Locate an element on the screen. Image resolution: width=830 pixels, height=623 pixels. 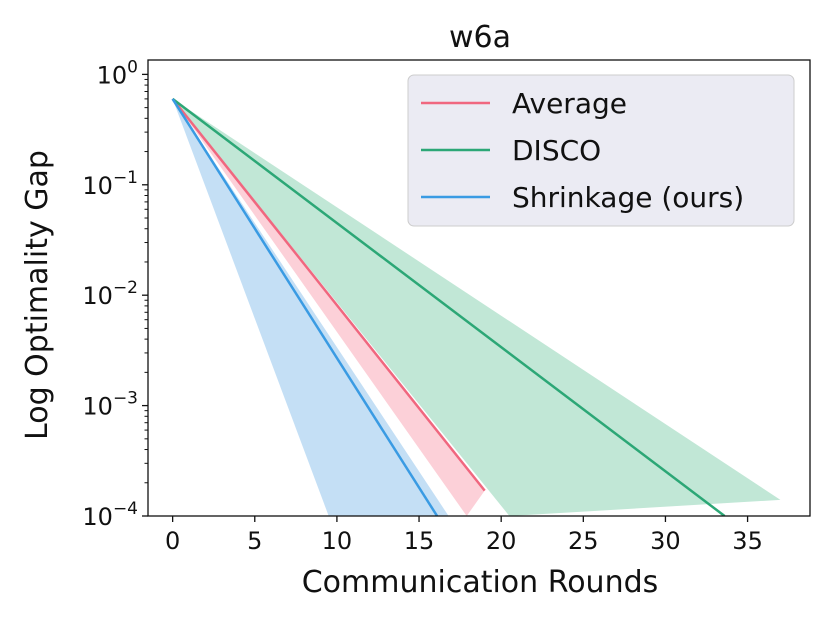
x-tick-label: 35 is located at coordinates (747, 541).